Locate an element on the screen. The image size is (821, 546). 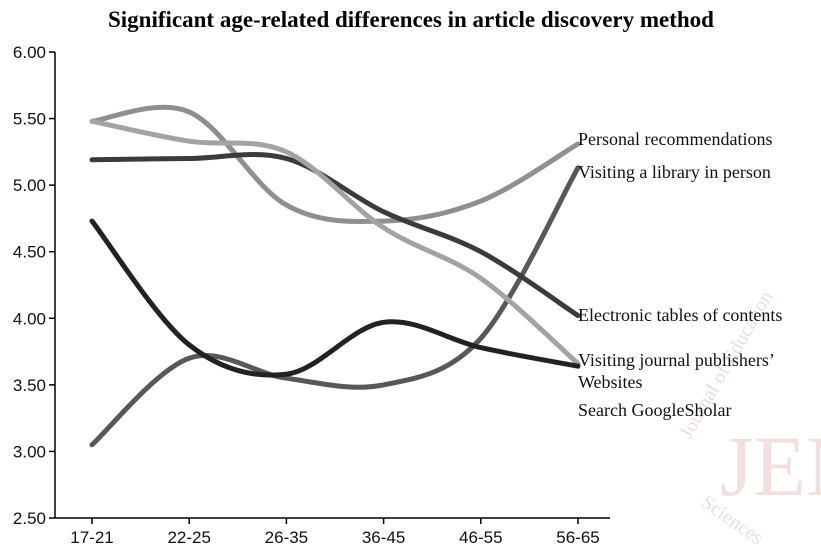
x-tick-label: 22-25 is located at coordinates (188, 537).